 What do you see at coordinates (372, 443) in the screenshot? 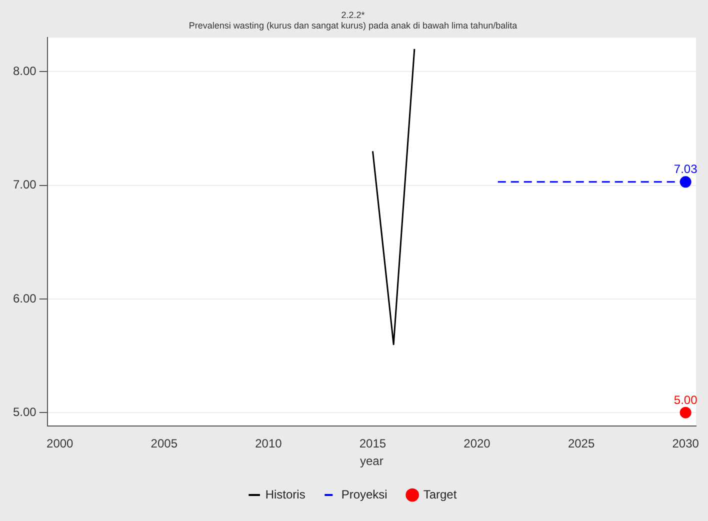
I see `x-tick-label: 2015` at bounding box center [372, 443].